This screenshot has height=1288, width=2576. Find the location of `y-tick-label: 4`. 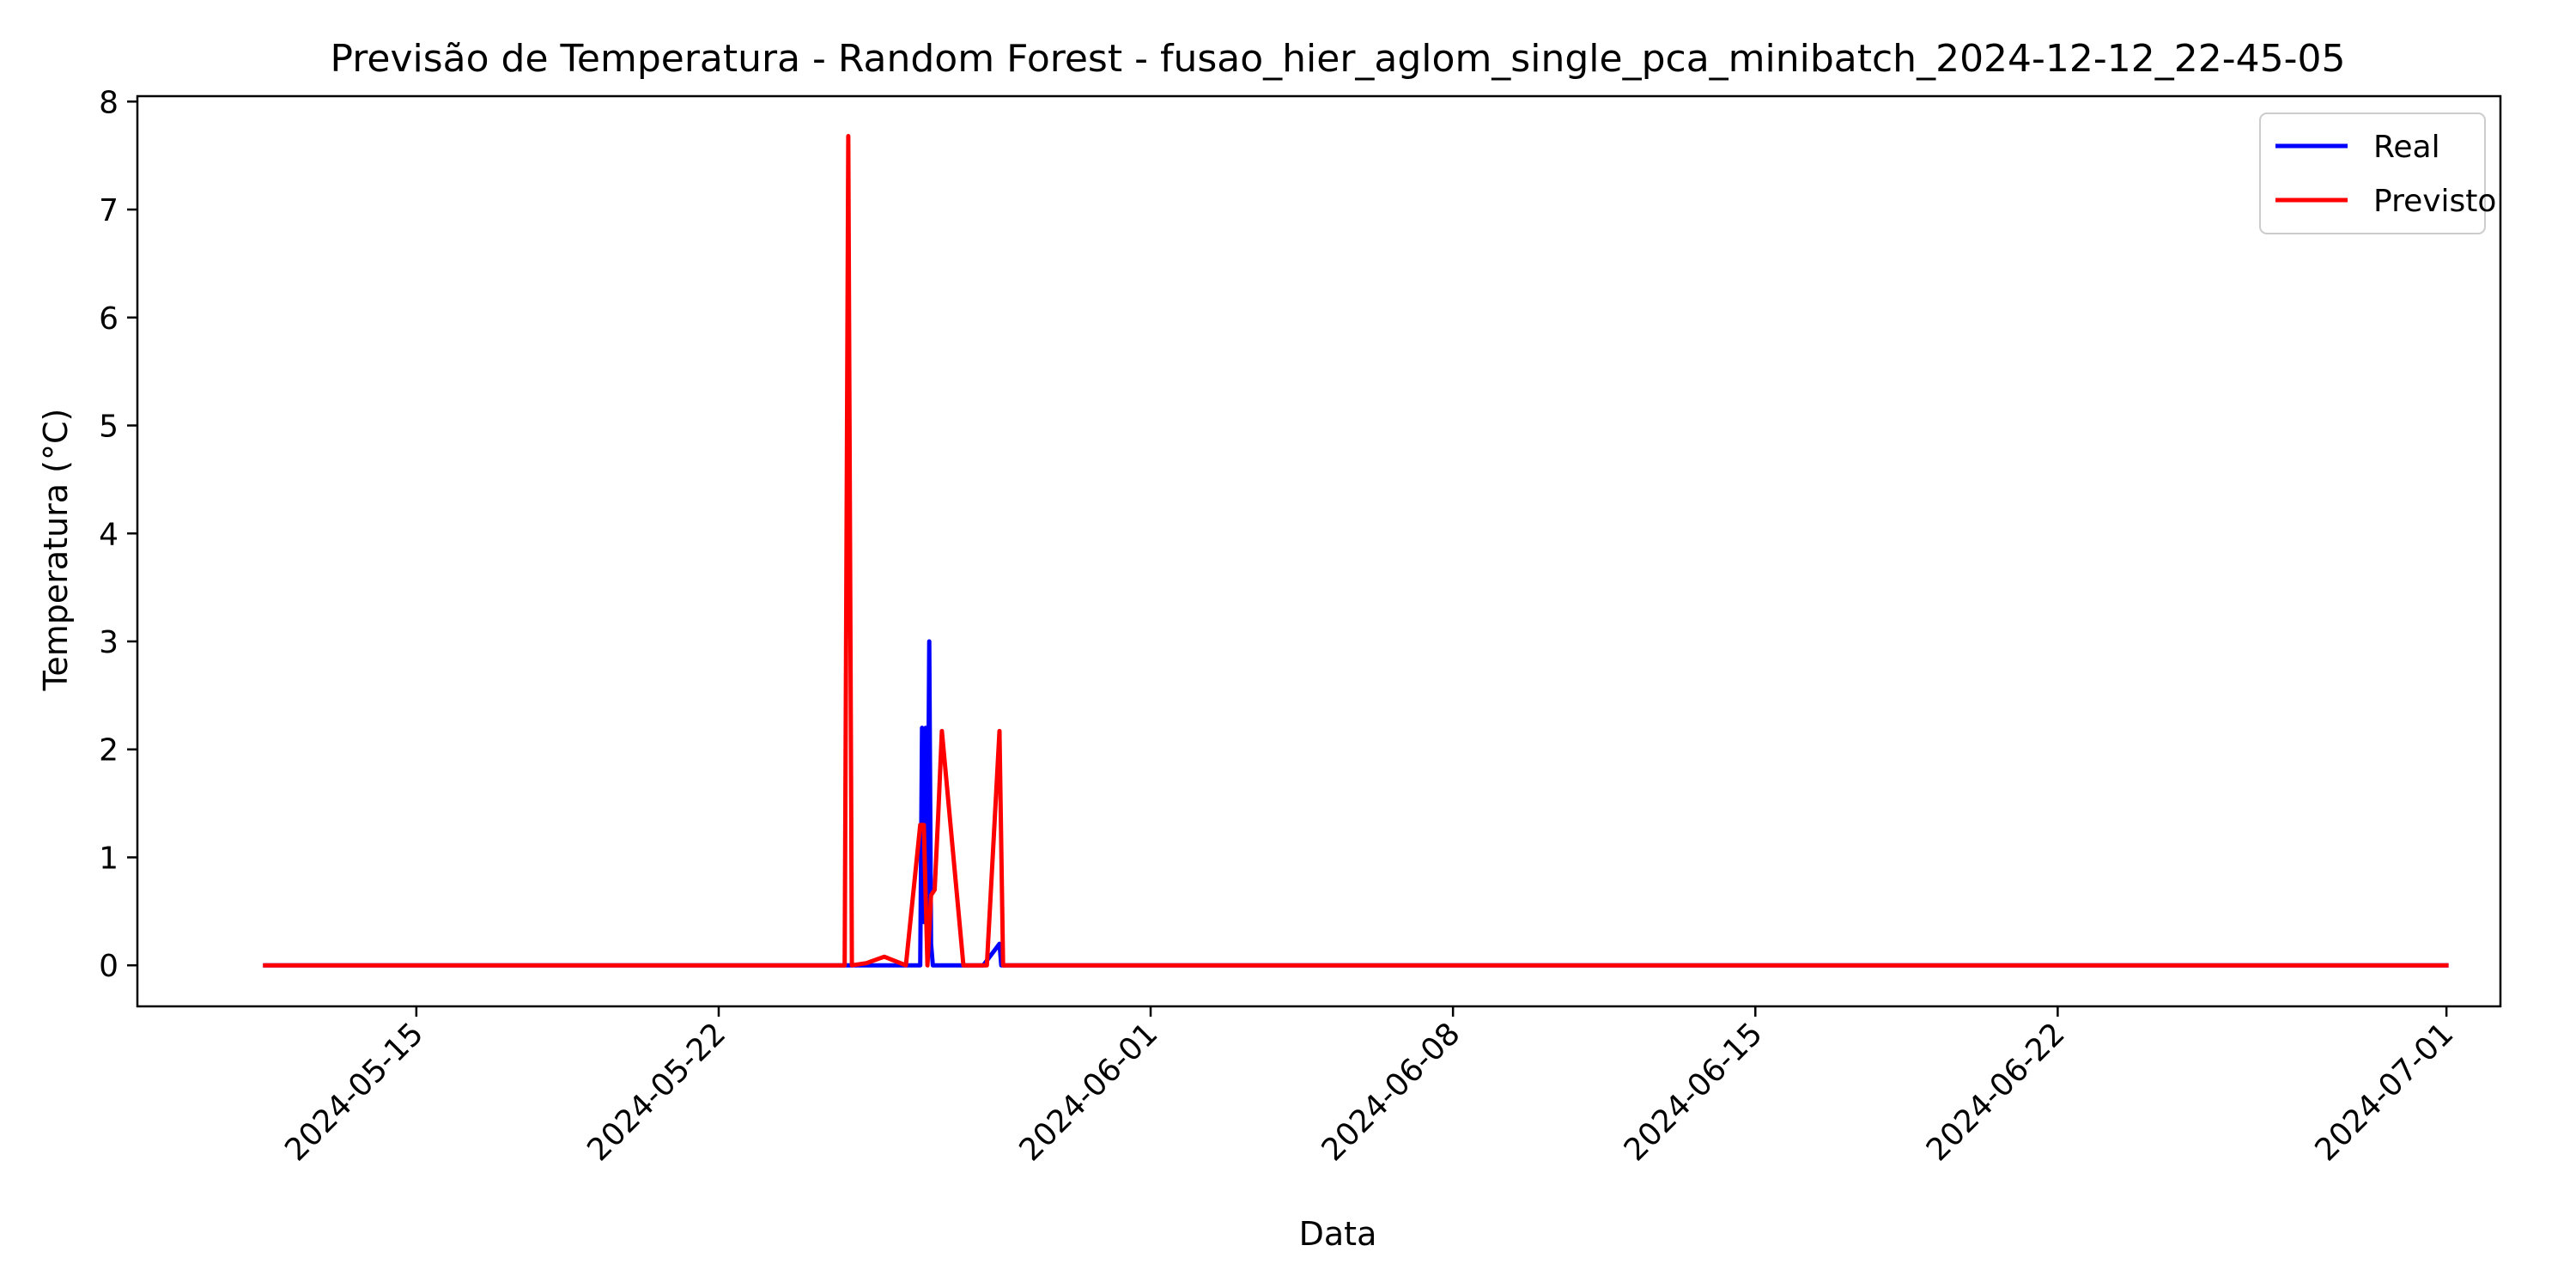

y-tick-label: 4 is located at coordinates (109, 534).